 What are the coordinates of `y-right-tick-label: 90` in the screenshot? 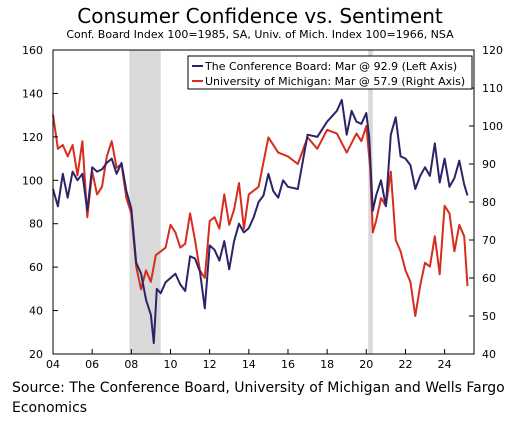 It's located at (489, 164).